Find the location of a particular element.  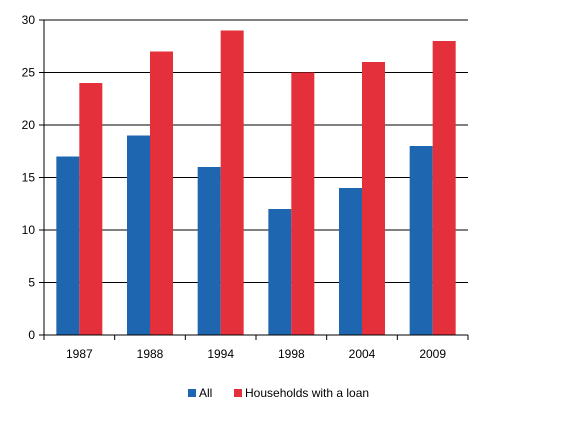

y-tick-label: 25 is located at coordinates (29, 73).